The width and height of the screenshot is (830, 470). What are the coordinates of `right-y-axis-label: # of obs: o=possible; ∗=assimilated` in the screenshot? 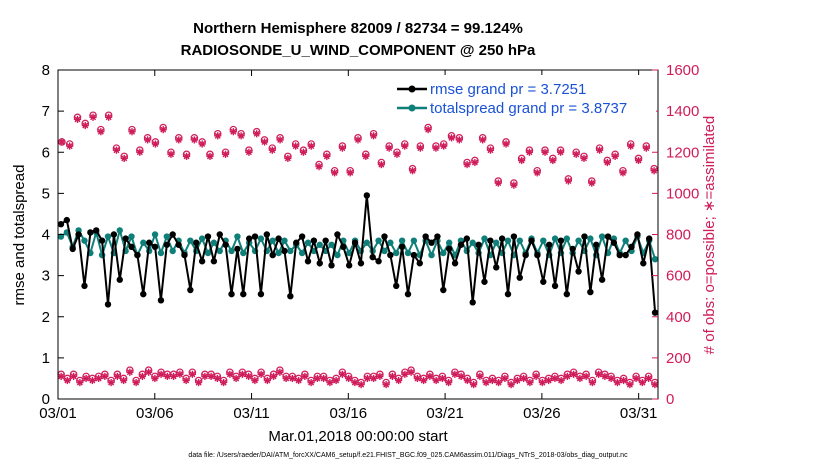 It's located at (709, 235).